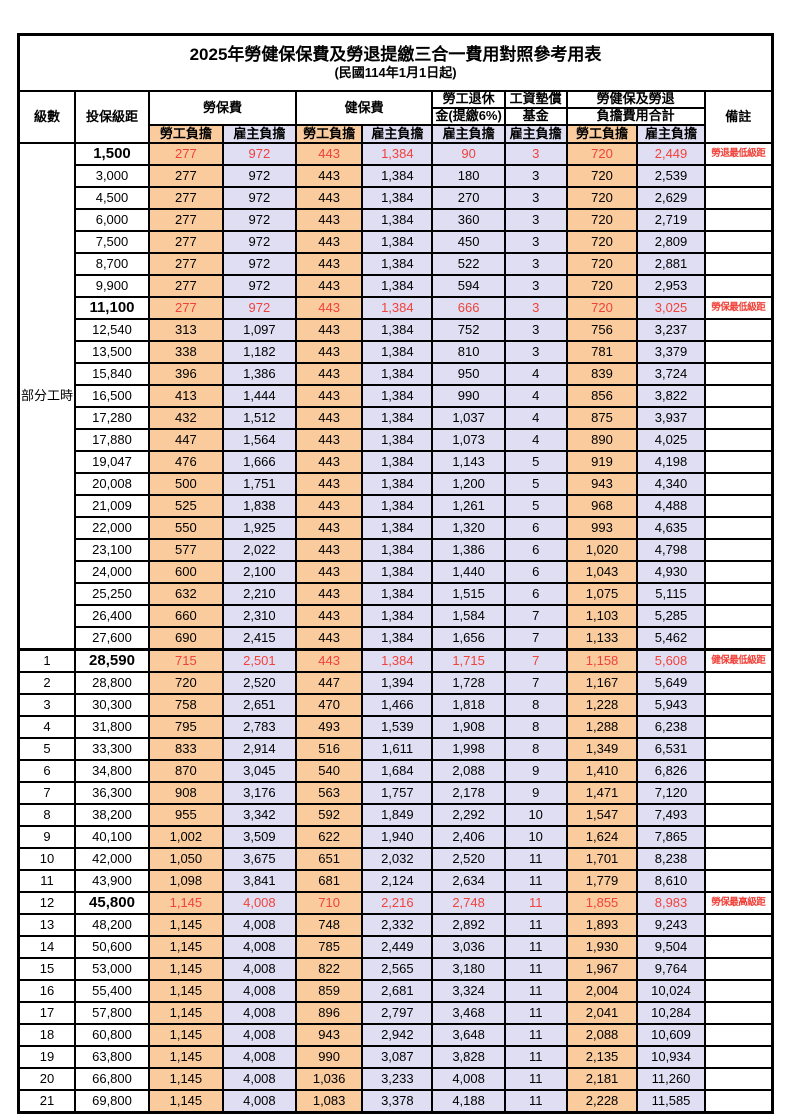 The width and height of the screenshot is (791, 1120). What do you see at coordinates (185, 134) in the screenshot?
I see `header-labor-employee: 勞工負擔` at bounding box center [185, 134].